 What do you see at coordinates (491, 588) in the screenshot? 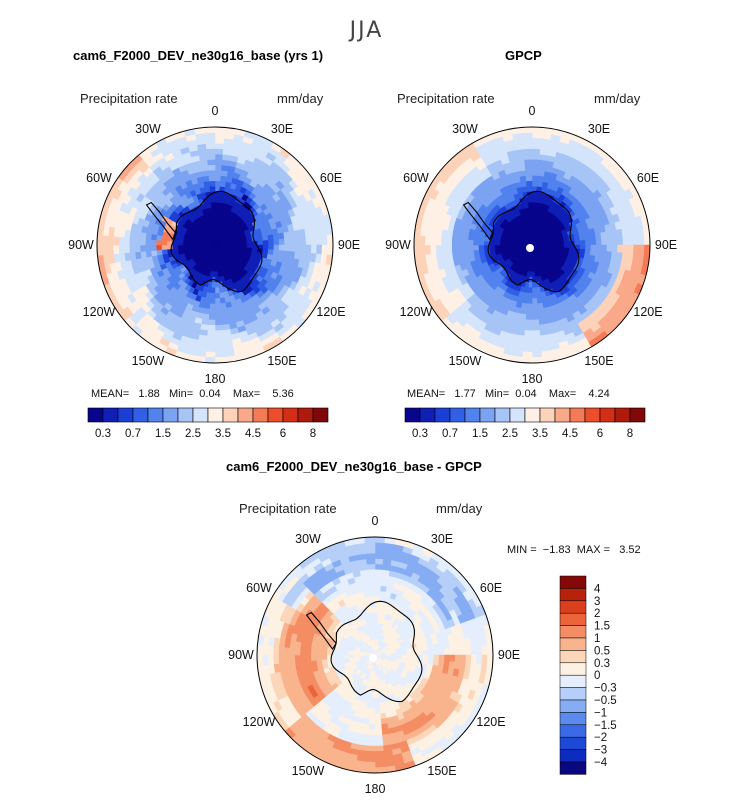
I see `lon-label: 60E` at bounding box center [491, 588].